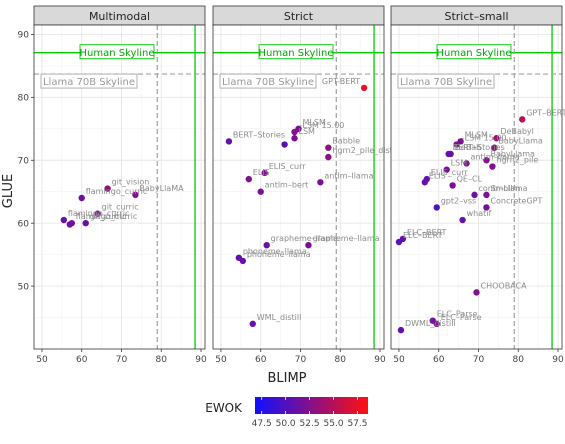  What do you see at coordinates (69, 224) in the screenshot?
I see `data-point` at bounding box center [69, 224].